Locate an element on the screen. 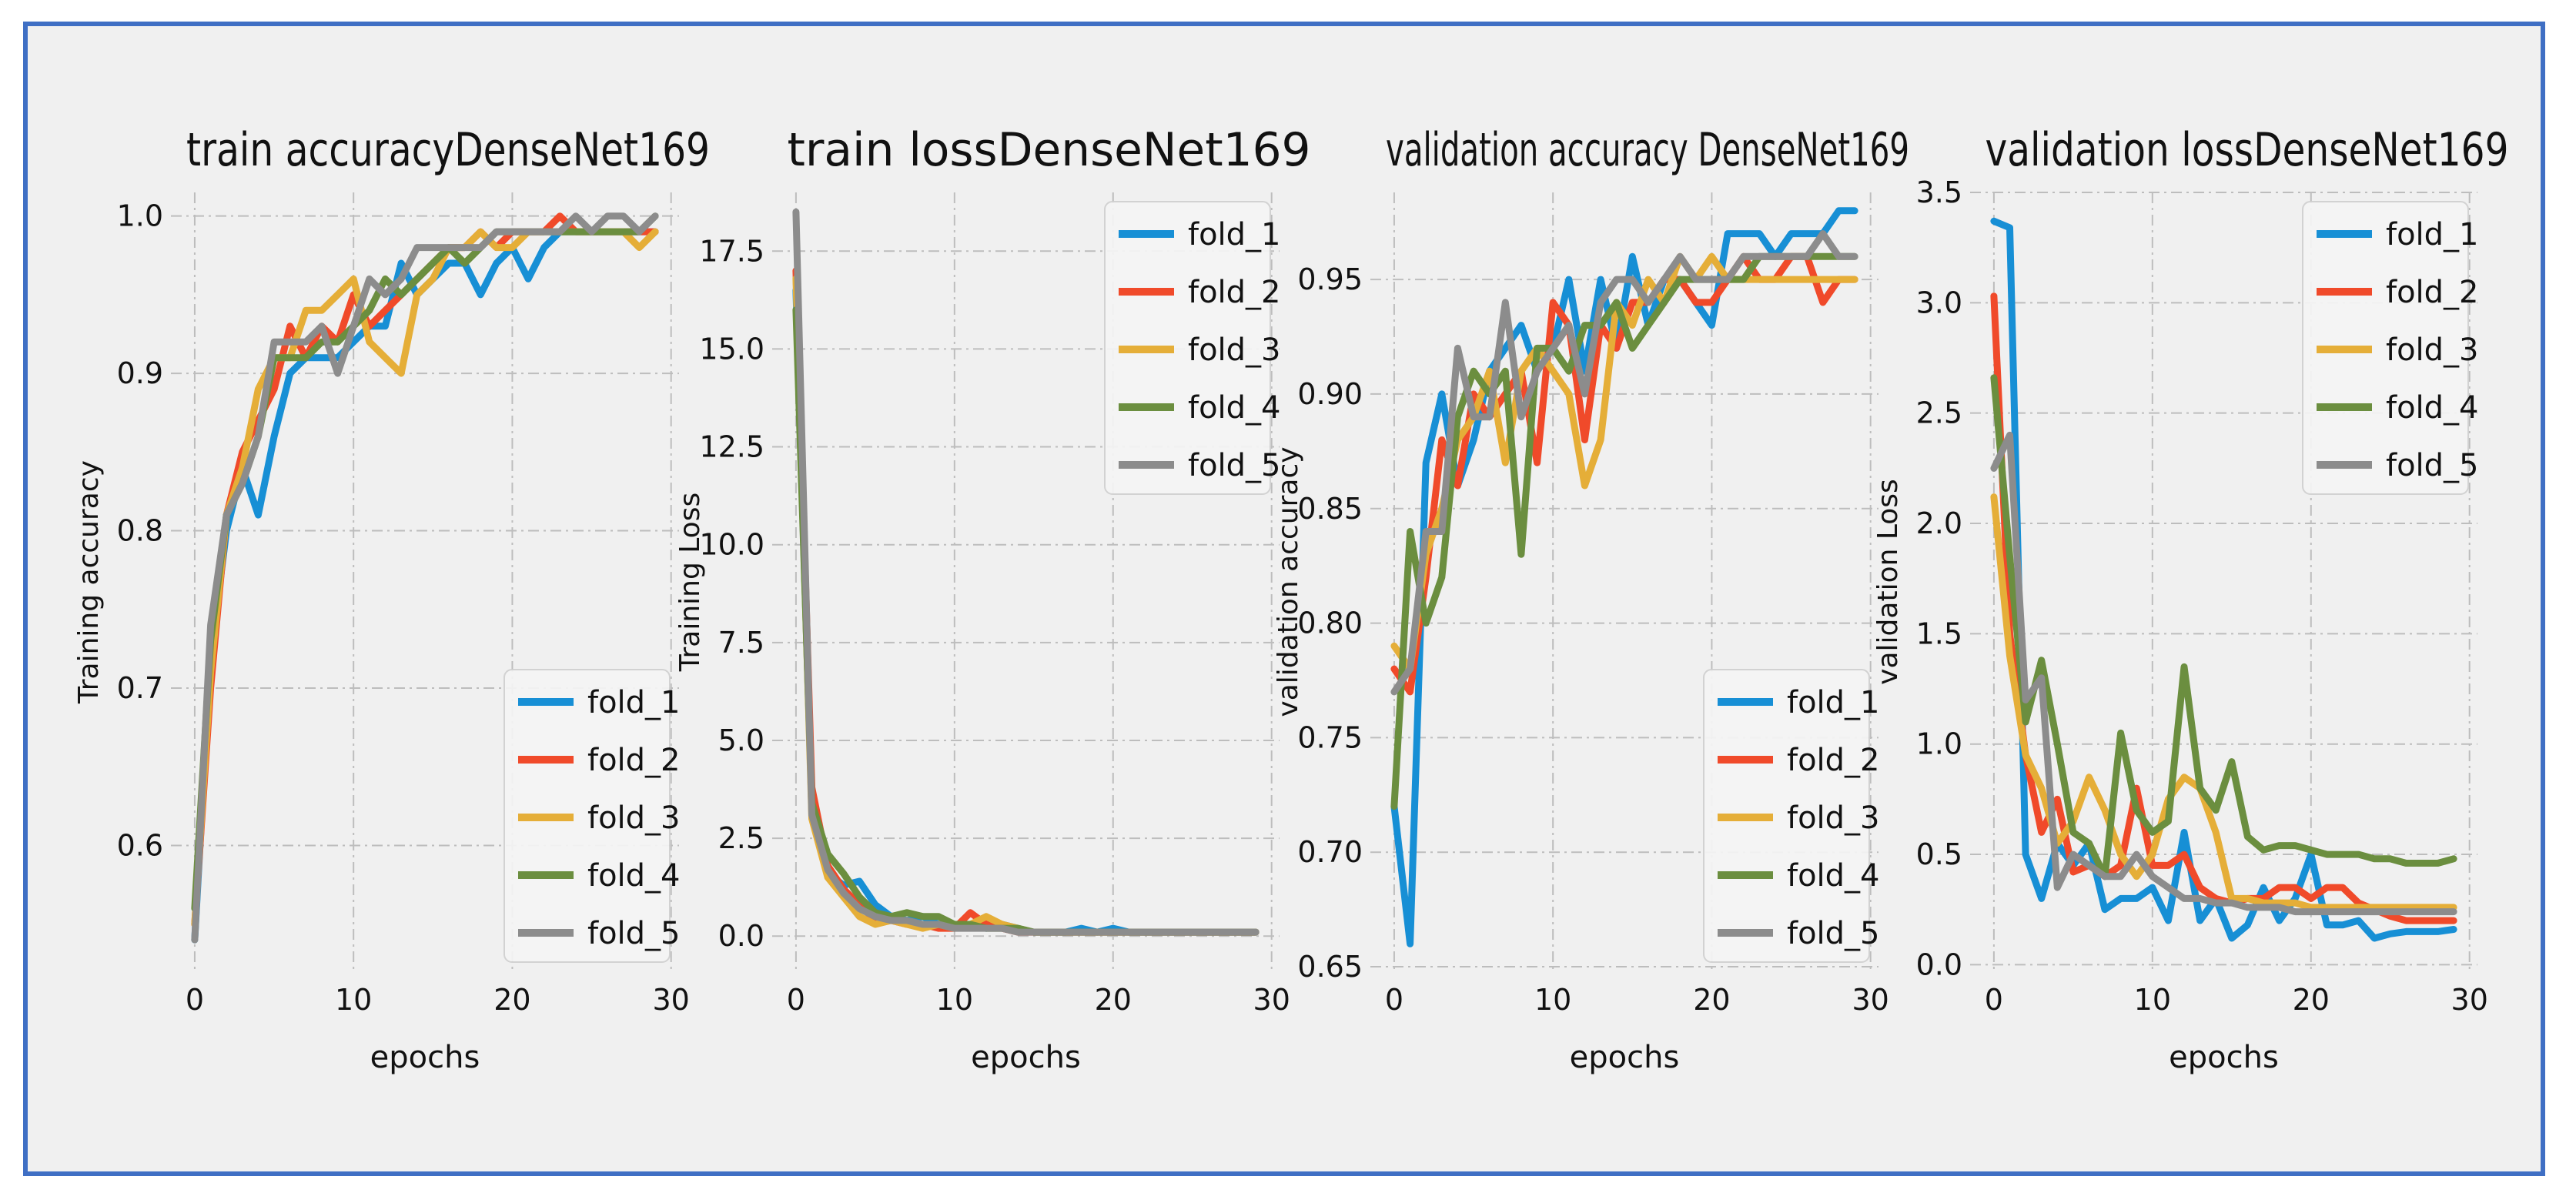 The width and height of the screenshot is (2576, 1203). chart-title: train accuracyDenseNet169 is located at coordinates (448, 150).